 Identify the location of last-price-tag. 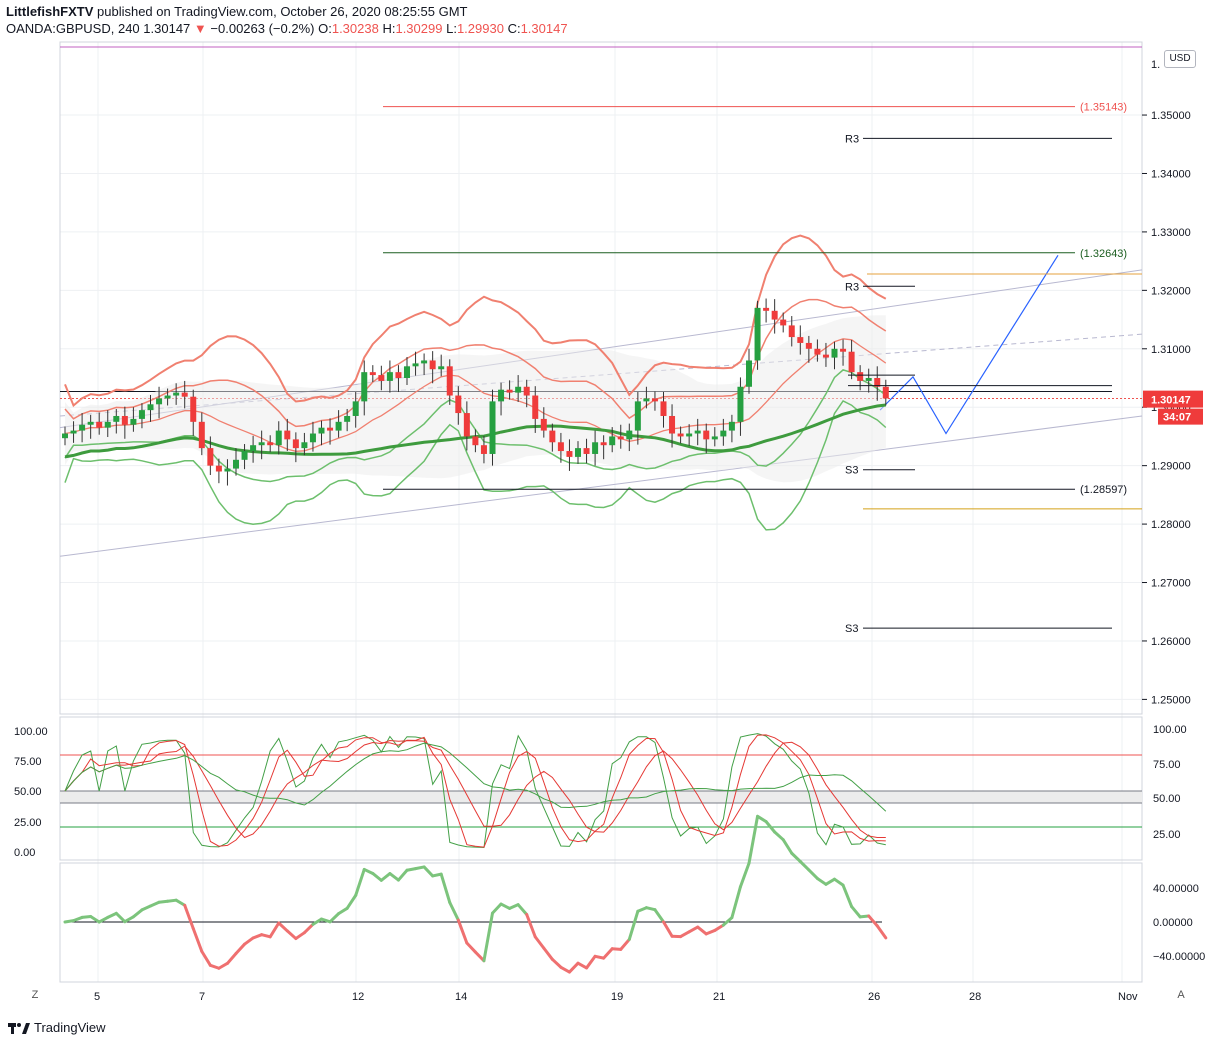
(1173, 399).